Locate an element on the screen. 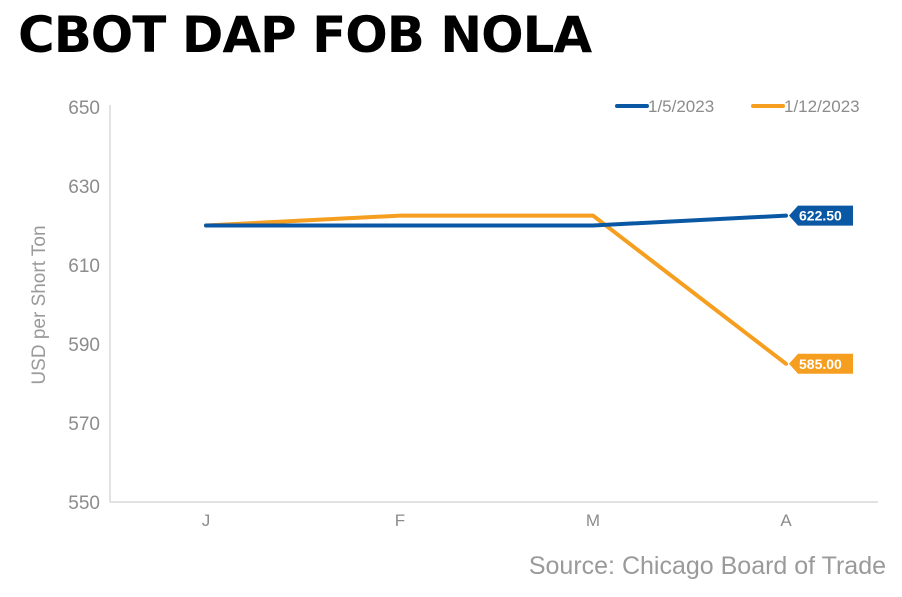  y-tick-label: 550 is located at coordinates (84, 503).